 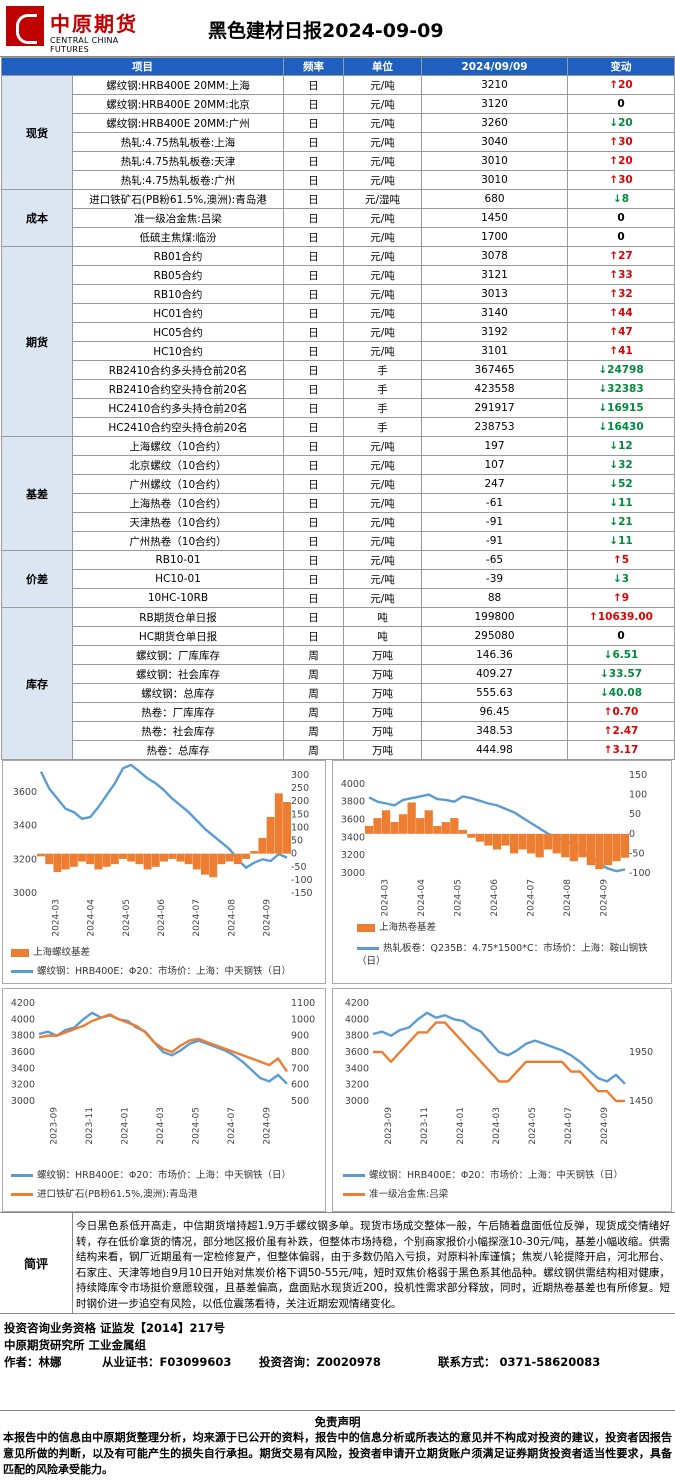 I want to click on logo-english-name: CENTRAL CHINA FUTURES, so click(x=84, y=45).